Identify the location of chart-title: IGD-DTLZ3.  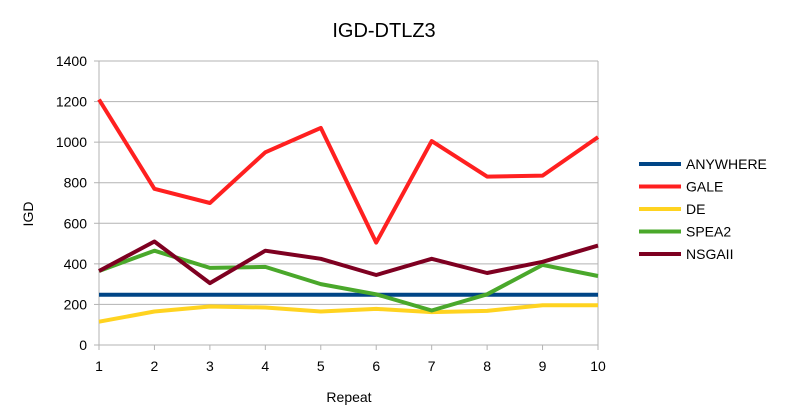
(383, 31).